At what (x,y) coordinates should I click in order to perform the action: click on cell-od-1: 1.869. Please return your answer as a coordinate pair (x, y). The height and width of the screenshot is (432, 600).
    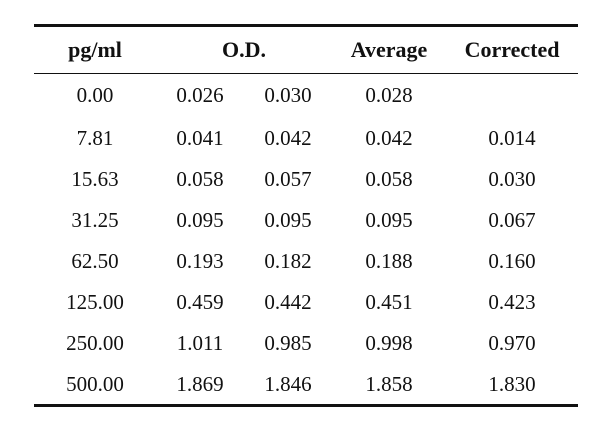
    Looking at the image, I should click on (200, 384).